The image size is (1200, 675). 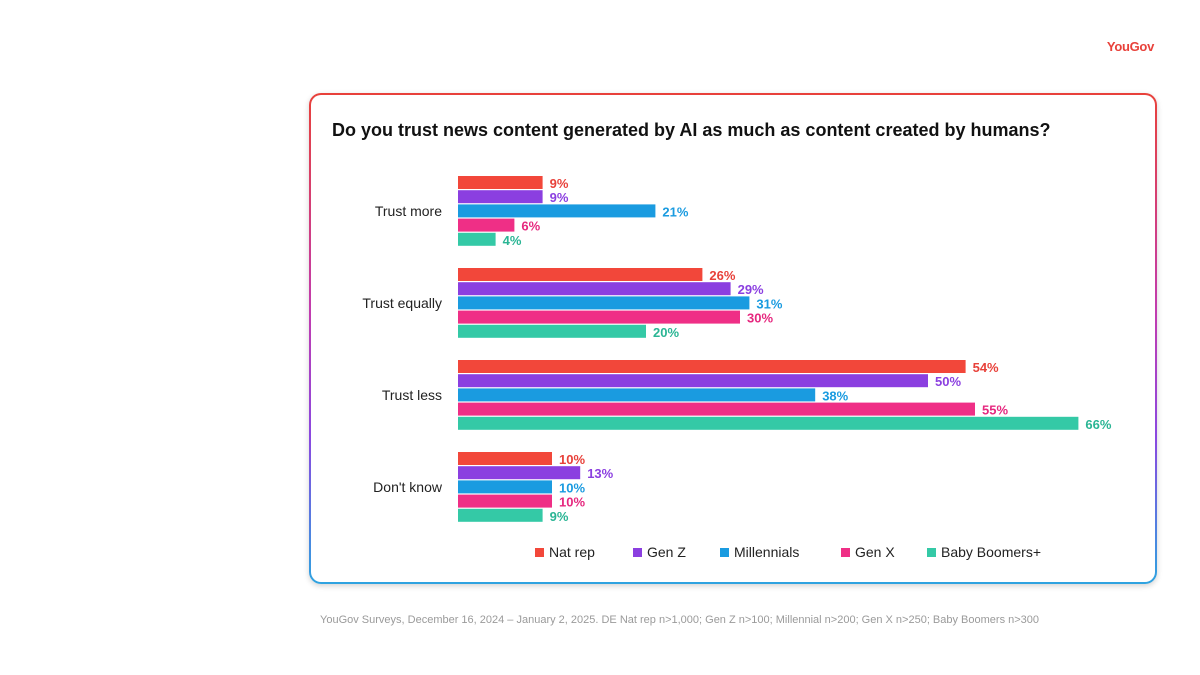 I want to click on bar-millennials-trust-more, so click(x=557, y=211).